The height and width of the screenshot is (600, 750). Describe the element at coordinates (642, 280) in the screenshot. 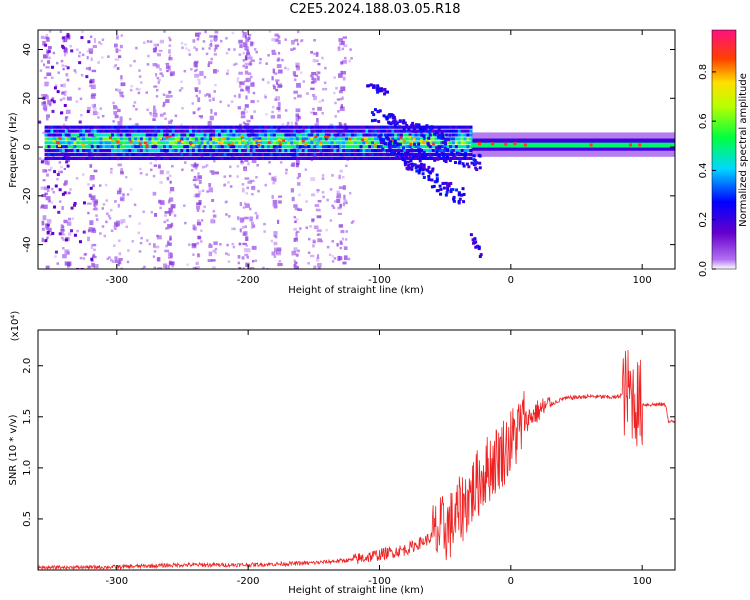

I see `spectrogram-x-tick-label: 100` at that location.